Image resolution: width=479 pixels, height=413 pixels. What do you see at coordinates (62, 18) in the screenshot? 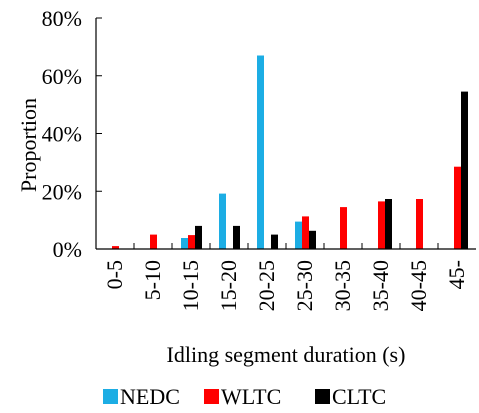
I see `y-tick-label: 80%` at bounding box center [62, 18].